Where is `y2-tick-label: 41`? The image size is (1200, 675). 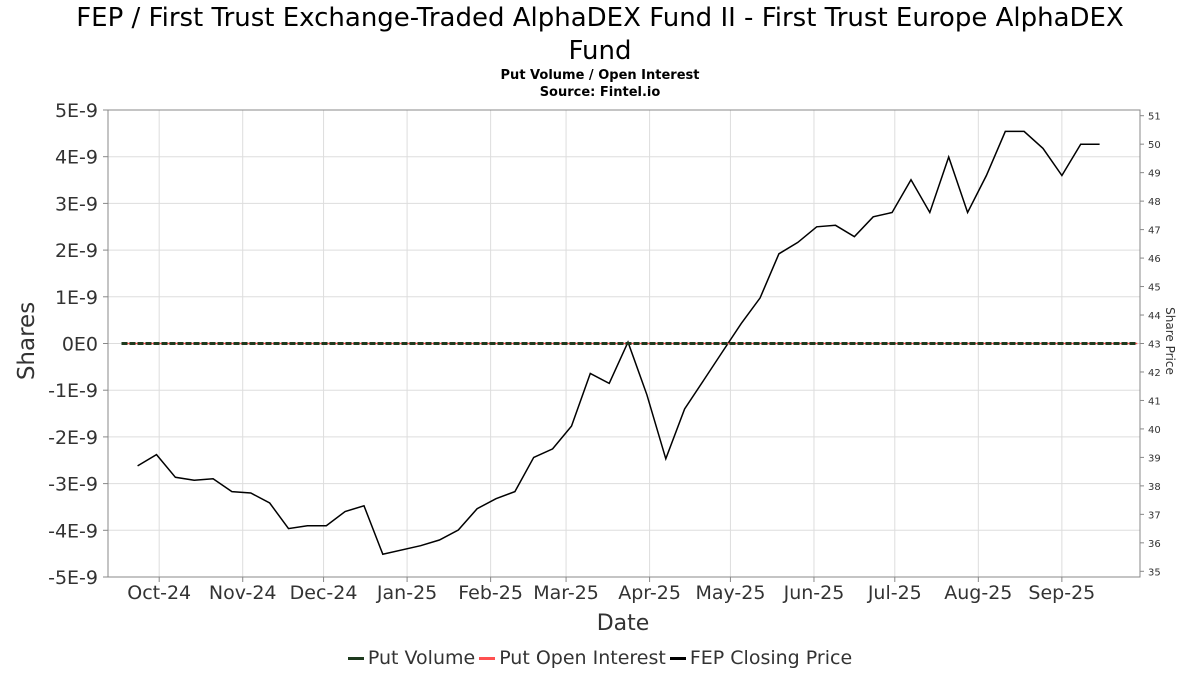
y2-tick-label: 41 is located at coordinates (1154, 401).